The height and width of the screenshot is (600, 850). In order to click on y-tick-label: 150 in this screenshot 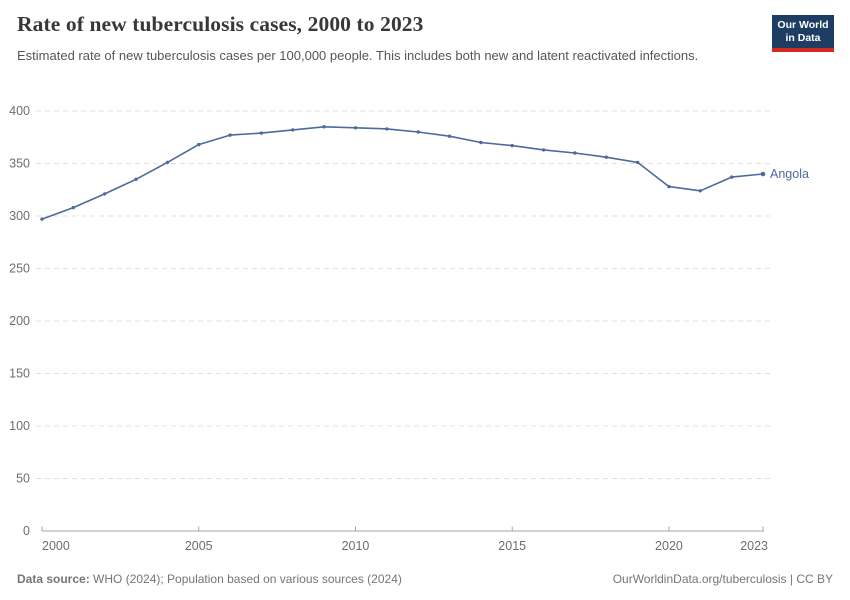, I will do `click(19, 374)`.